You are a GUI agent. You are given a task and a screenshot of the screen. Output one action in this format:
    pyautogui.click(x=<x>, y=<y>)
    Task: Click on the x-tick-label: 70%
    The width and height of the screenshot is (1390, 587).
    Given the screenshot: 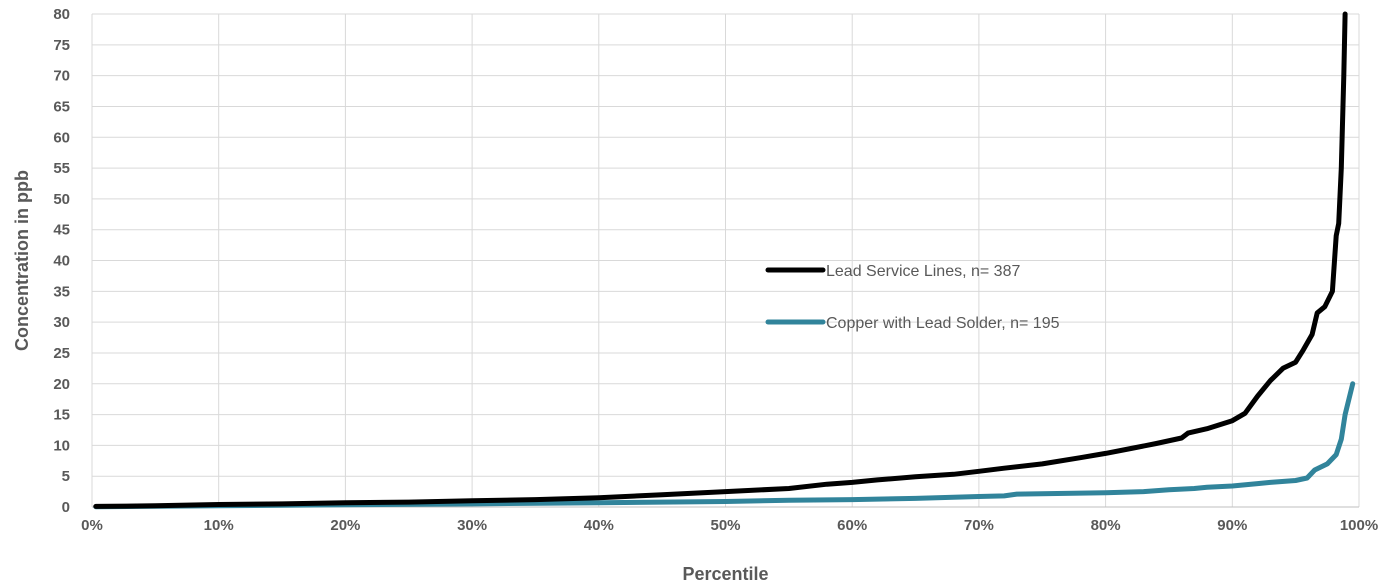 What is the action you would take?
    pyautogui.click(x=979, y=525)
    